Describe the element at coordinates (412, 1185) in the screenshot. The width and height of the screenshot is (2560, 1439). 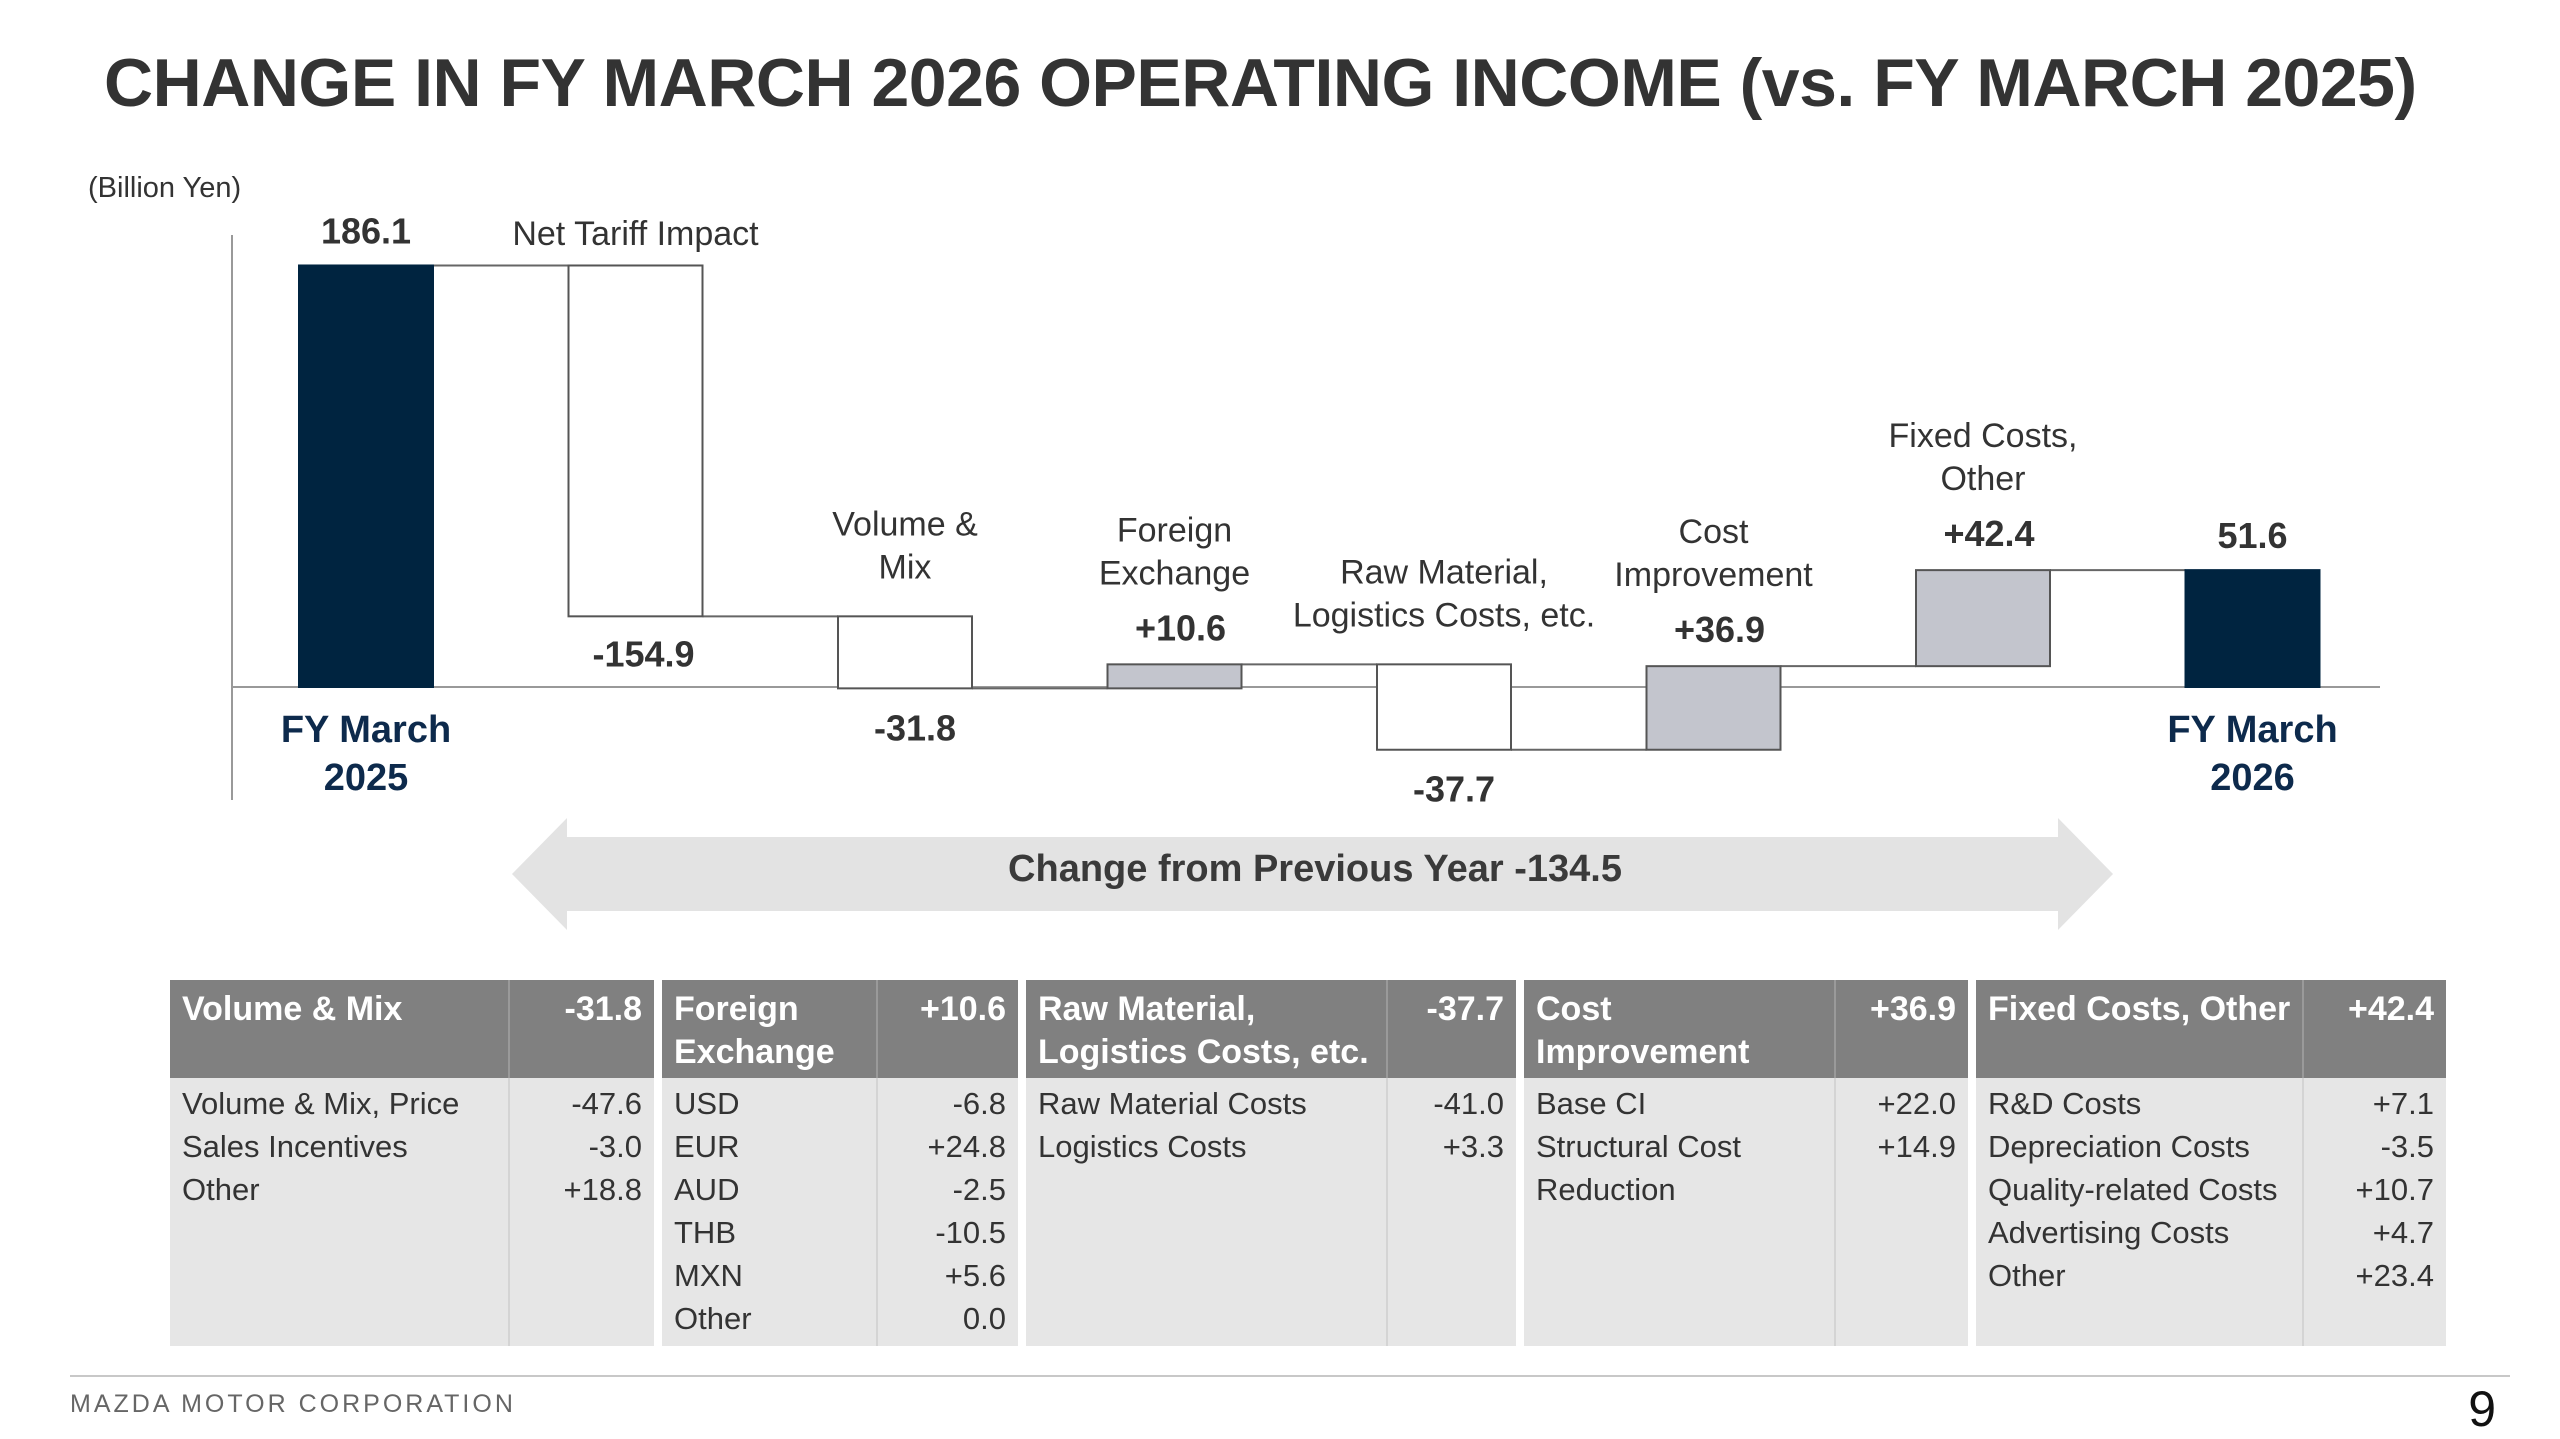
I see `table-row: Other +18.8` at that location.